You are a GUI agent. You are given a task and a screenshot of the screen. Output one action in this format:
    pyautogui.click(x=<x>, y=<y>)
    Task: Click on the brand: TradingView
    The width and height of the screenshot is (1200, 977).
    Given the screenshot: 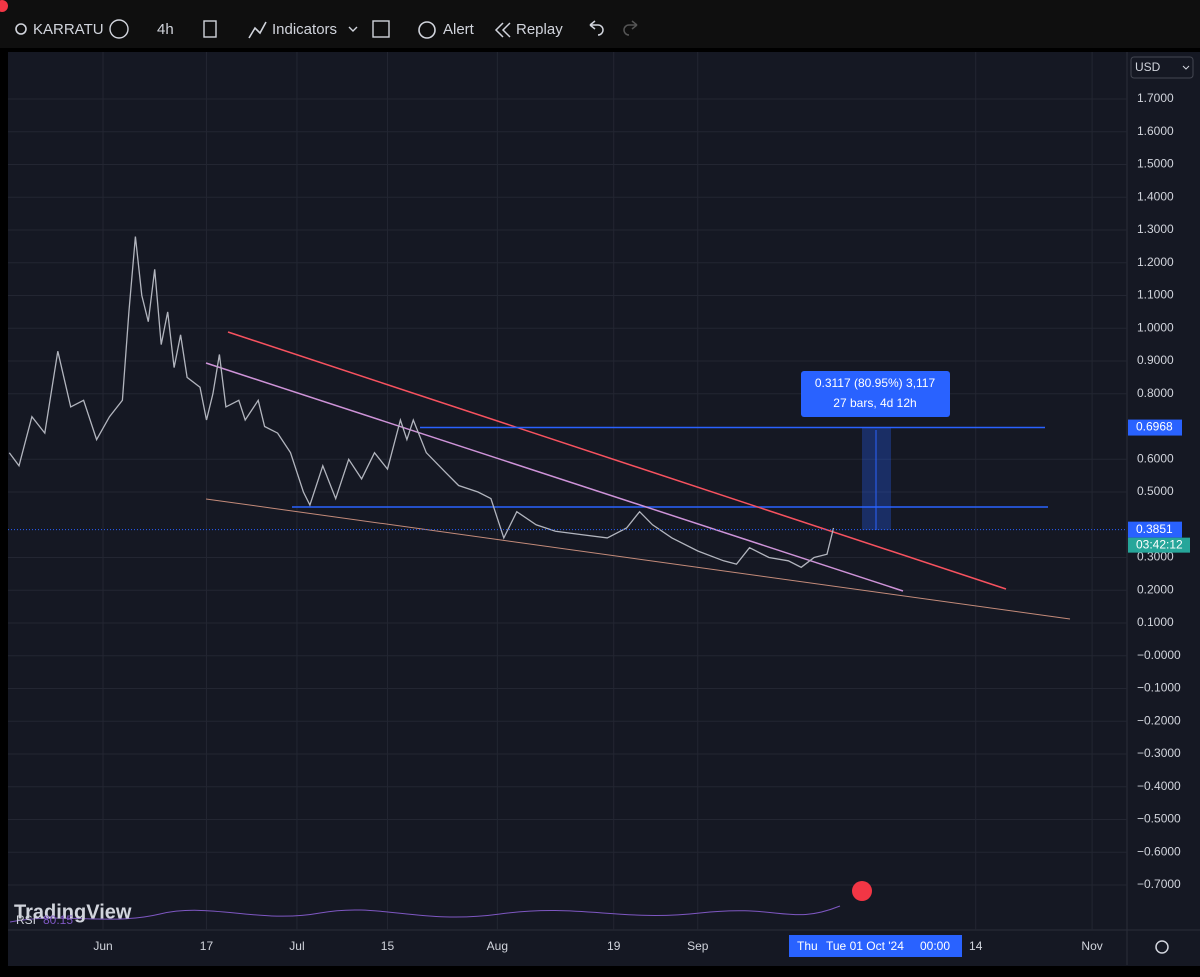 What is the action you would take?
    pyautogui.click(x=73, y=912)
    